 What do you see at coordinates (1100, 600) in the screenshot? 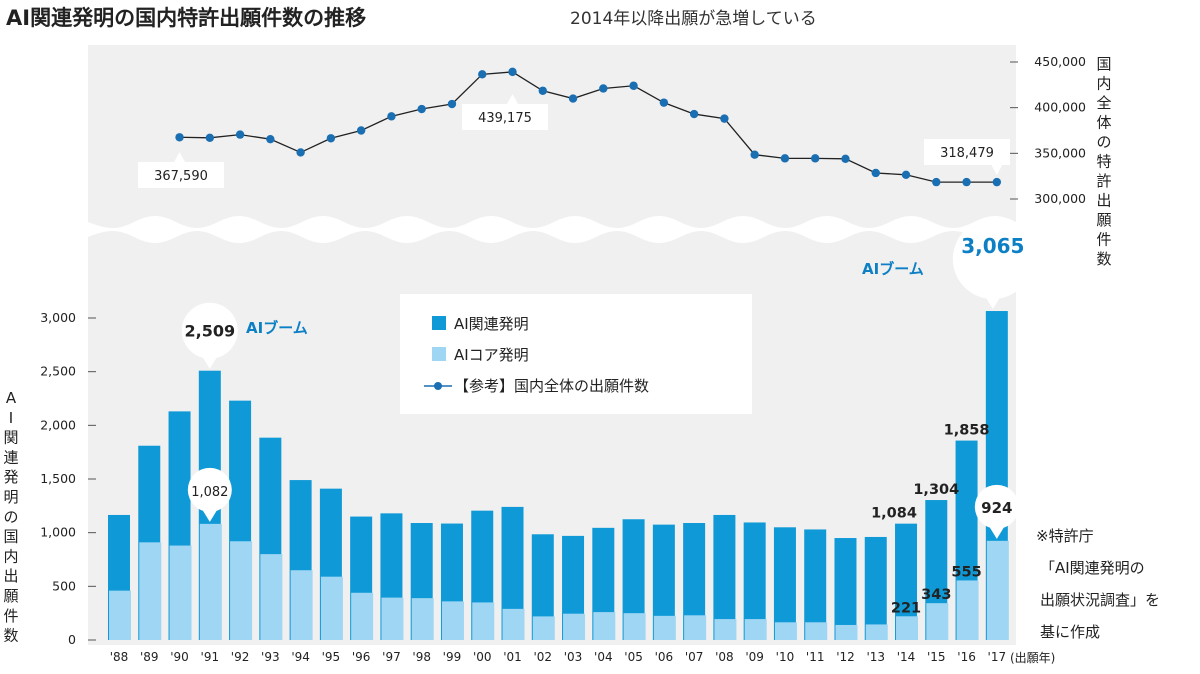
I see `source-note-line-3: 出願状況調査」を` at bounding box center [1100, 600].